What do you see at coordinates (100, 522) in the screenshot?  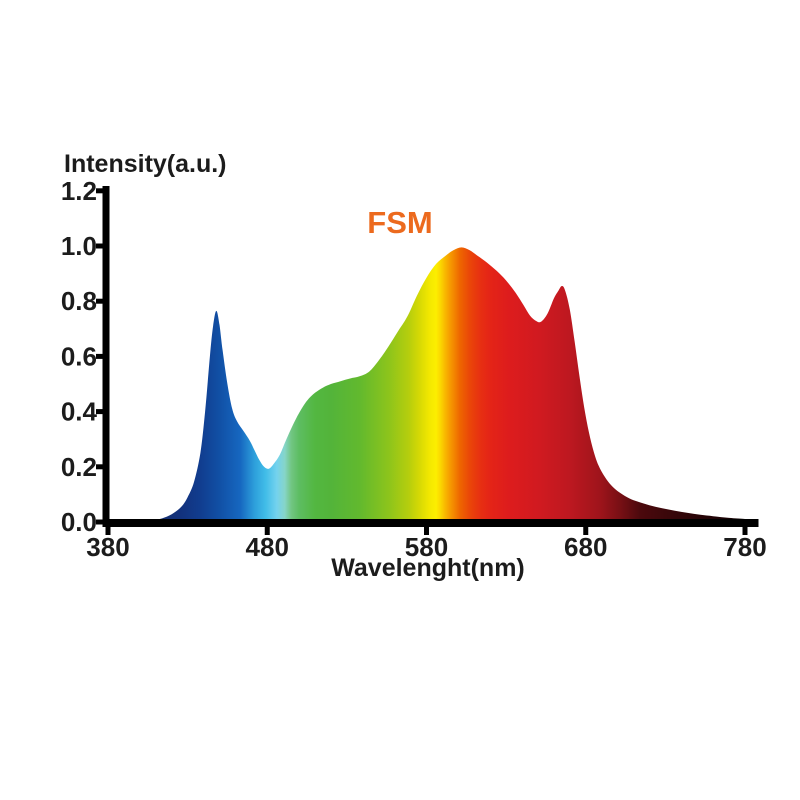 I see `y-tick-0.0` at bounding box center [100, 522].